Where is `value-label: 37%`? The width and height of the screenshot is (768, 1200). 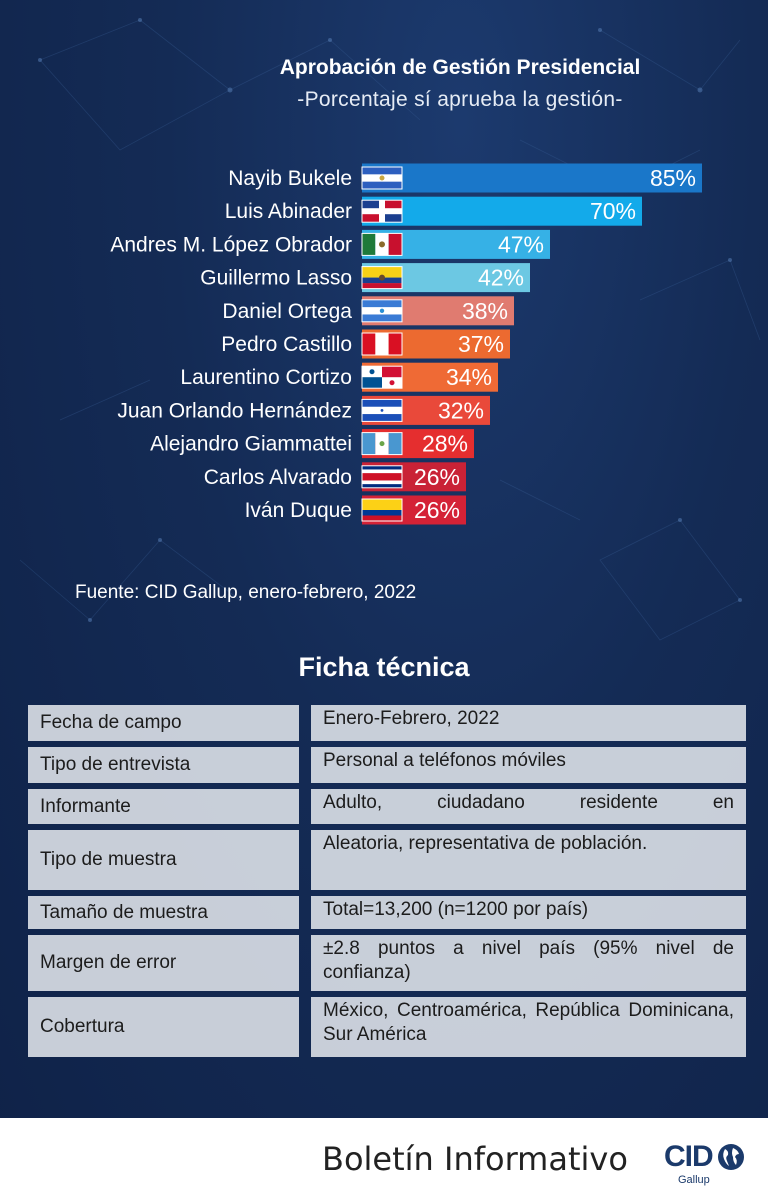 value-label: 37% is located at coordinates (481, 344).